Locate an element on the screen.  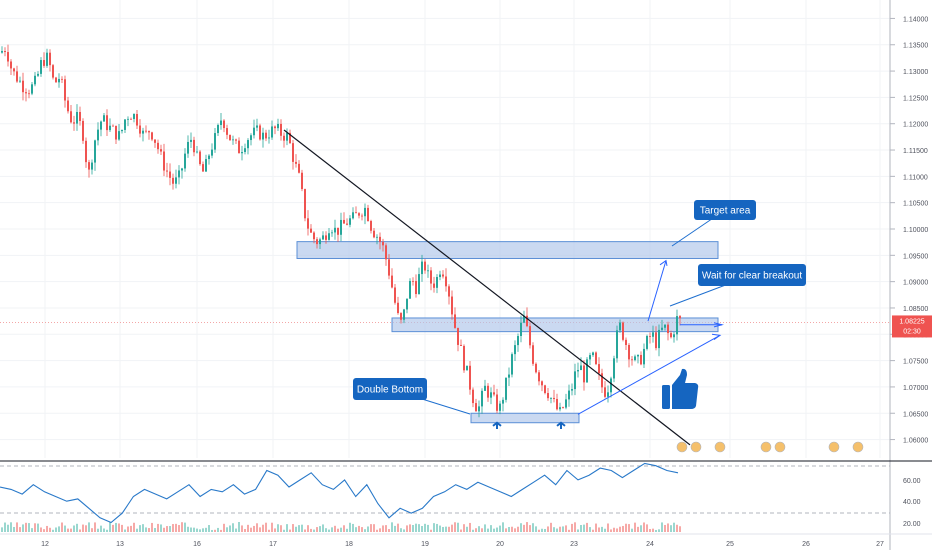
indicator-pane: 60.00 40.00 20.00 is located at coordinates (466, 497).